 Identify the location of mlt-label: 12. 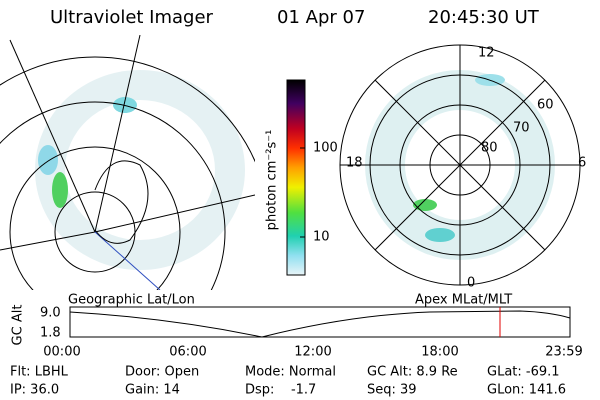
(486, 53).